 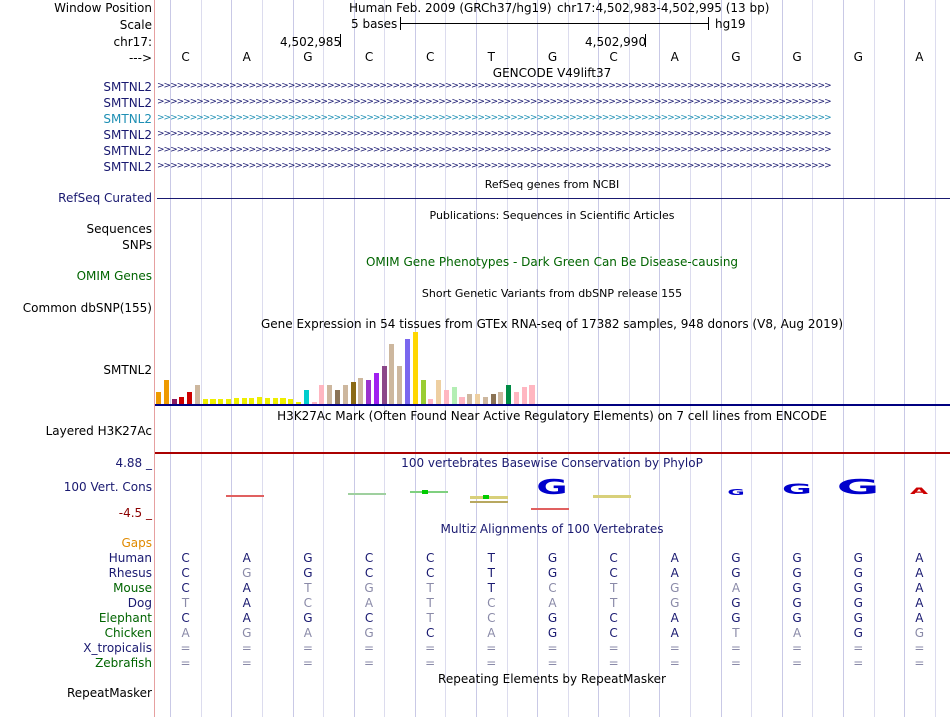 What do you see at coordinates (137, 245) in the screenshot?
I see `snps-label: SNPs` at bounding box center [137, 245].